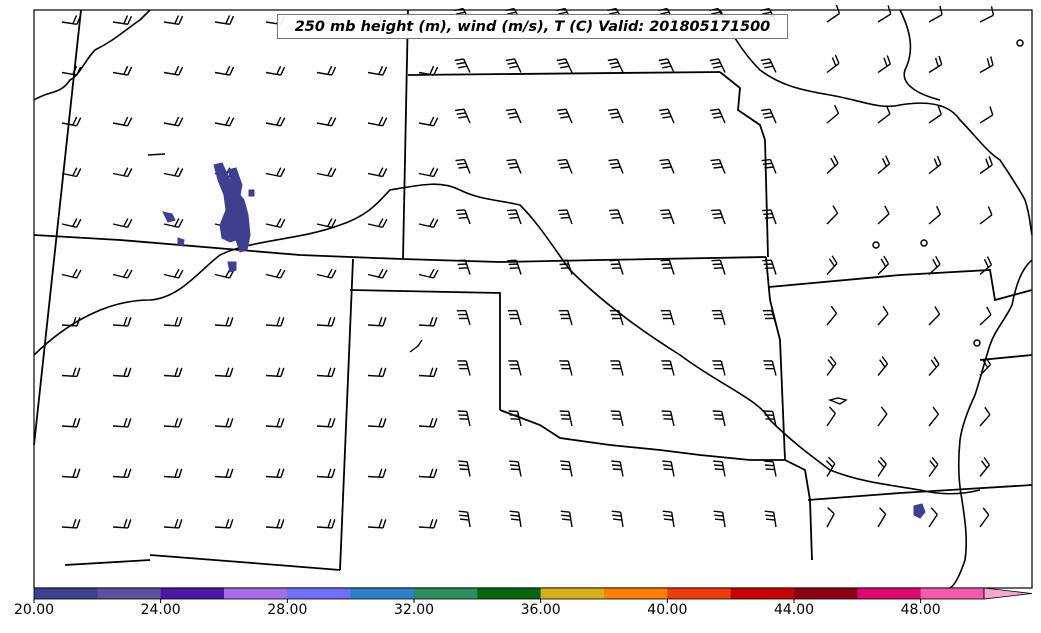 Image resolution: width=1041 pixels, height=633 pixels. Describe the element at coordinates (794, 610) in the screenshot. I see `colorbar-tick-label: 44.00` at that location.